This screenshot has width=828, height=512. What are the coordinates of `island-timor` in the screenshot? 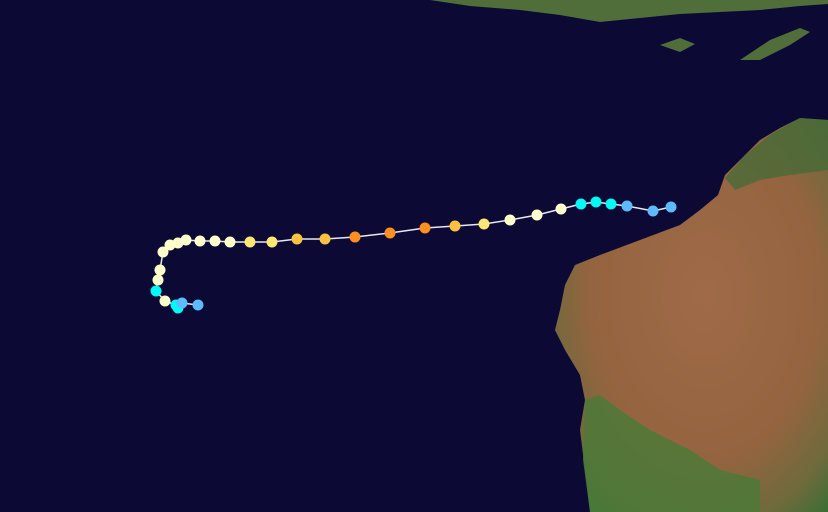 It's located at (775, 44).